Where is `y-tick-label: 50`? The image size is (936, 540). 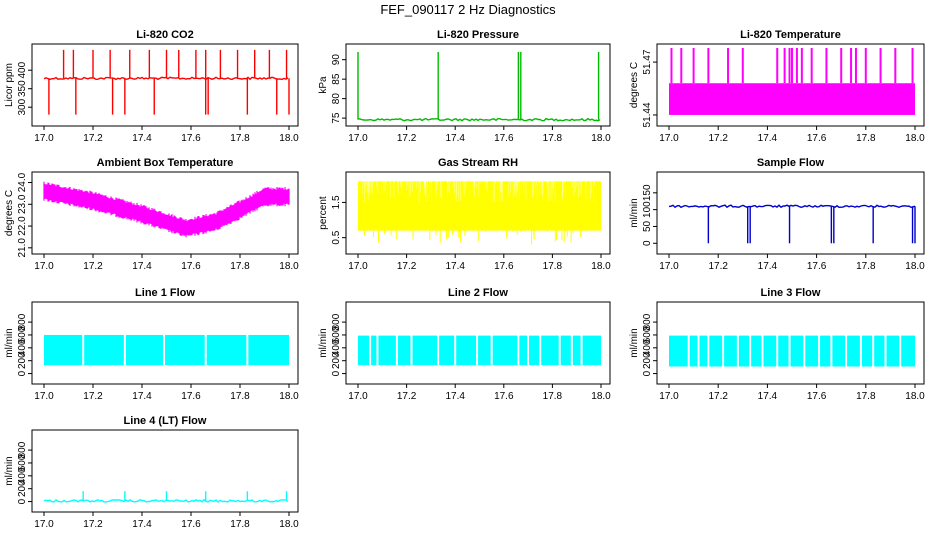
y-tick-label: 50 is located at coordinates (647, 226).